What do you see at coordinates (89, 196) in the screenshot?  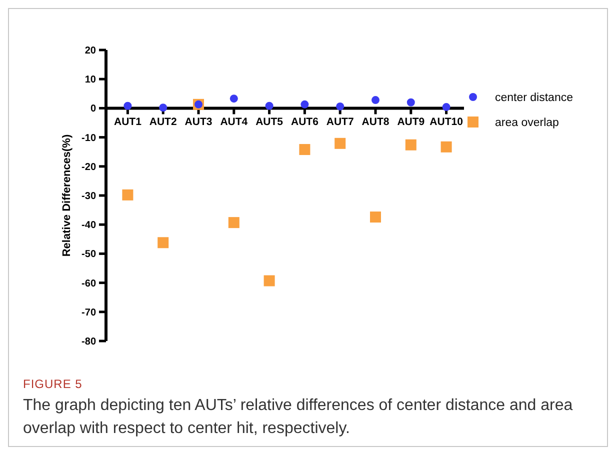 I see `y-tick-label: -30` at bounding box center [89, 196].